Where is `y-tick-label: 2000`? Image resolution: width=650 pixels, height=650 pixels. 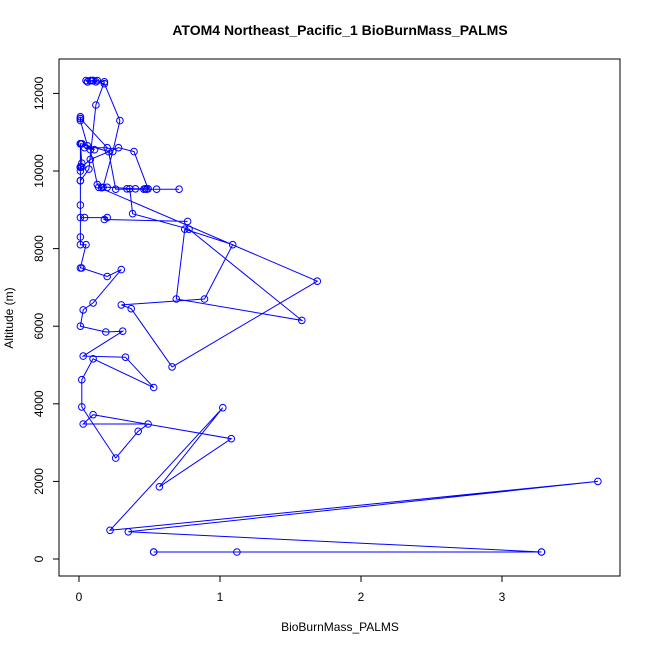 y-tick-label: 2000 is located at coordinates (39, 481).